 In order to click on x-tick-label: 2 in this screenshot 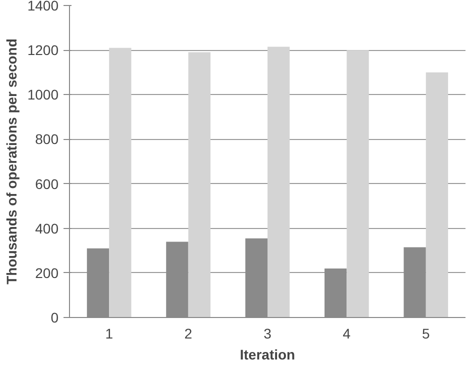, I will do `click(188, 334)`.